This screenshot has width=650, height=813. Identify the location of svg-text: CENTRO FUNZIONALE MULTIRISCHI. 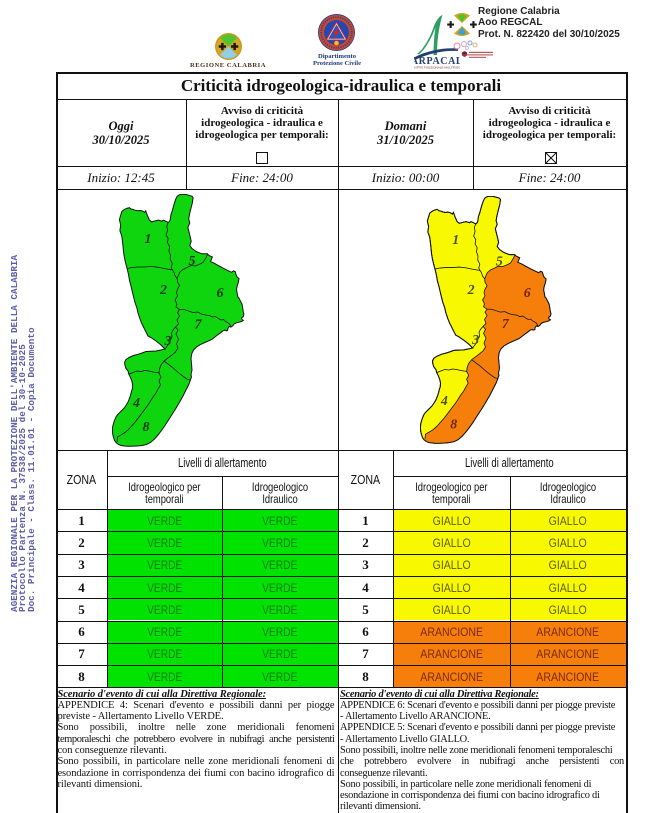
(437, 67).